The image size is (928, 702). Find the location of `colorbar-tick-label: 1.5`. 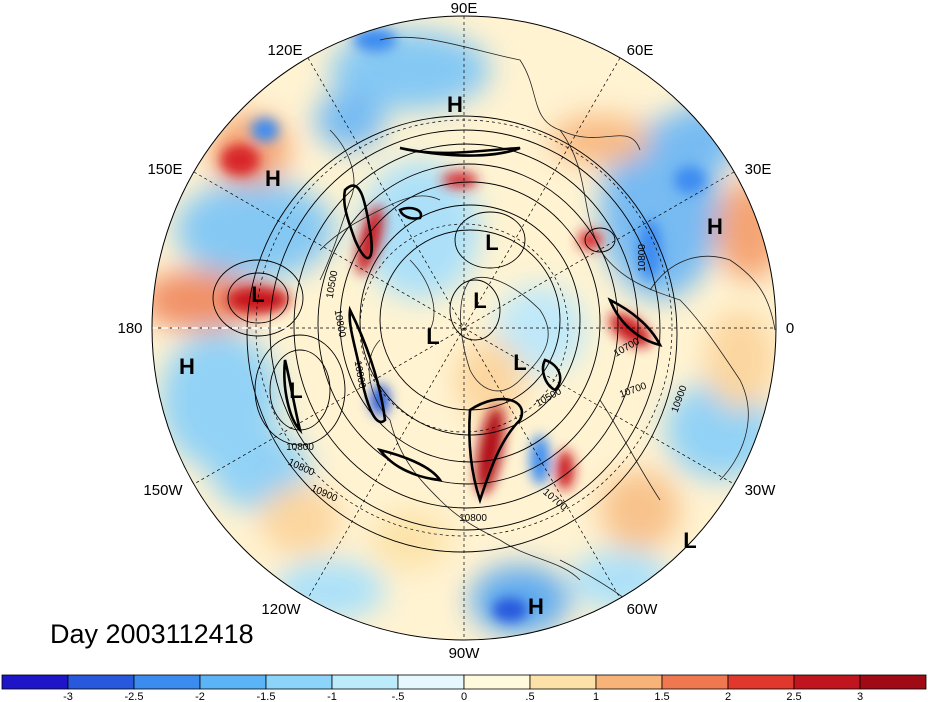

colorbar-tick-label: 1.5 is located at coordinates (661, 696).